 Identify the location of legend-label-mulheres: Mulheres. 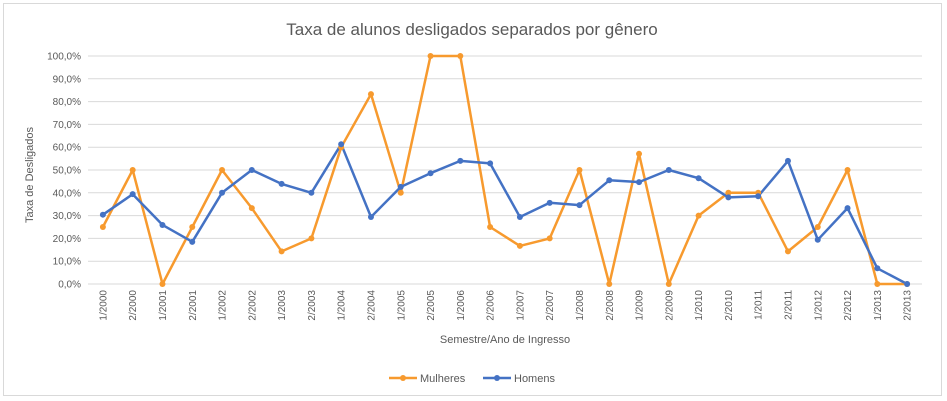
(443, 379).